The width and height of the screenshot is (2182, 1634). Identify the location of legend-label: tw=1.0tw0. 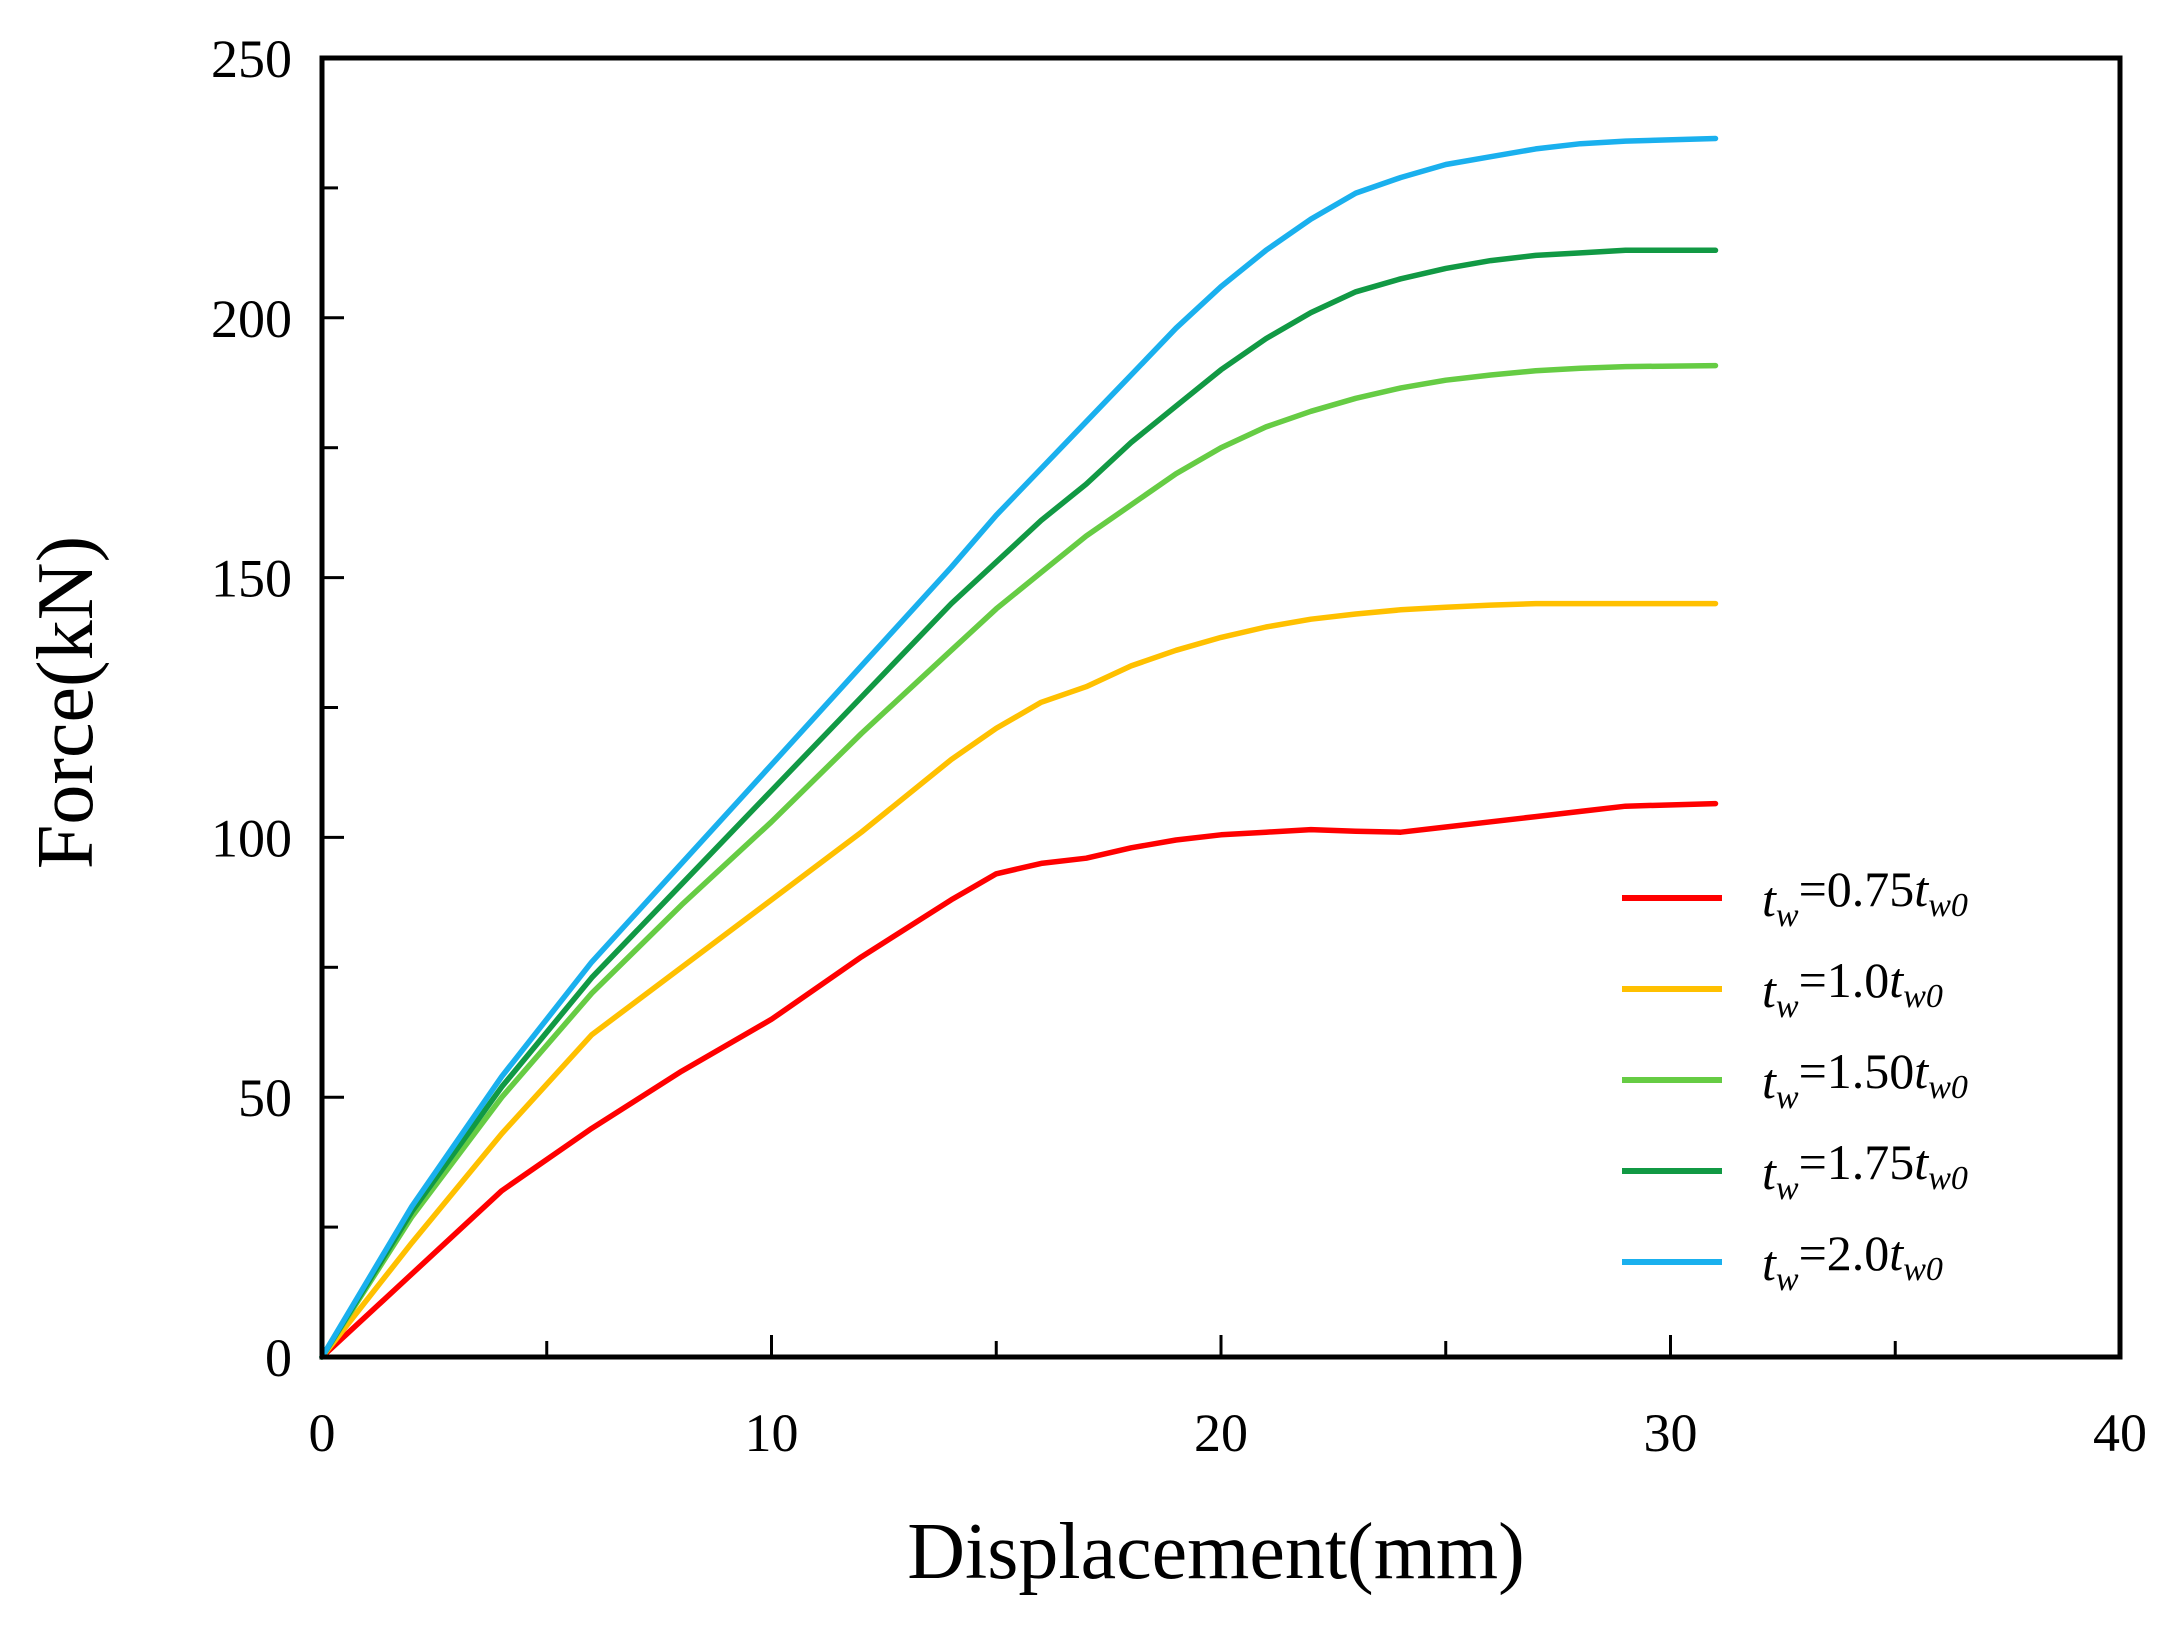
(1852, 988).